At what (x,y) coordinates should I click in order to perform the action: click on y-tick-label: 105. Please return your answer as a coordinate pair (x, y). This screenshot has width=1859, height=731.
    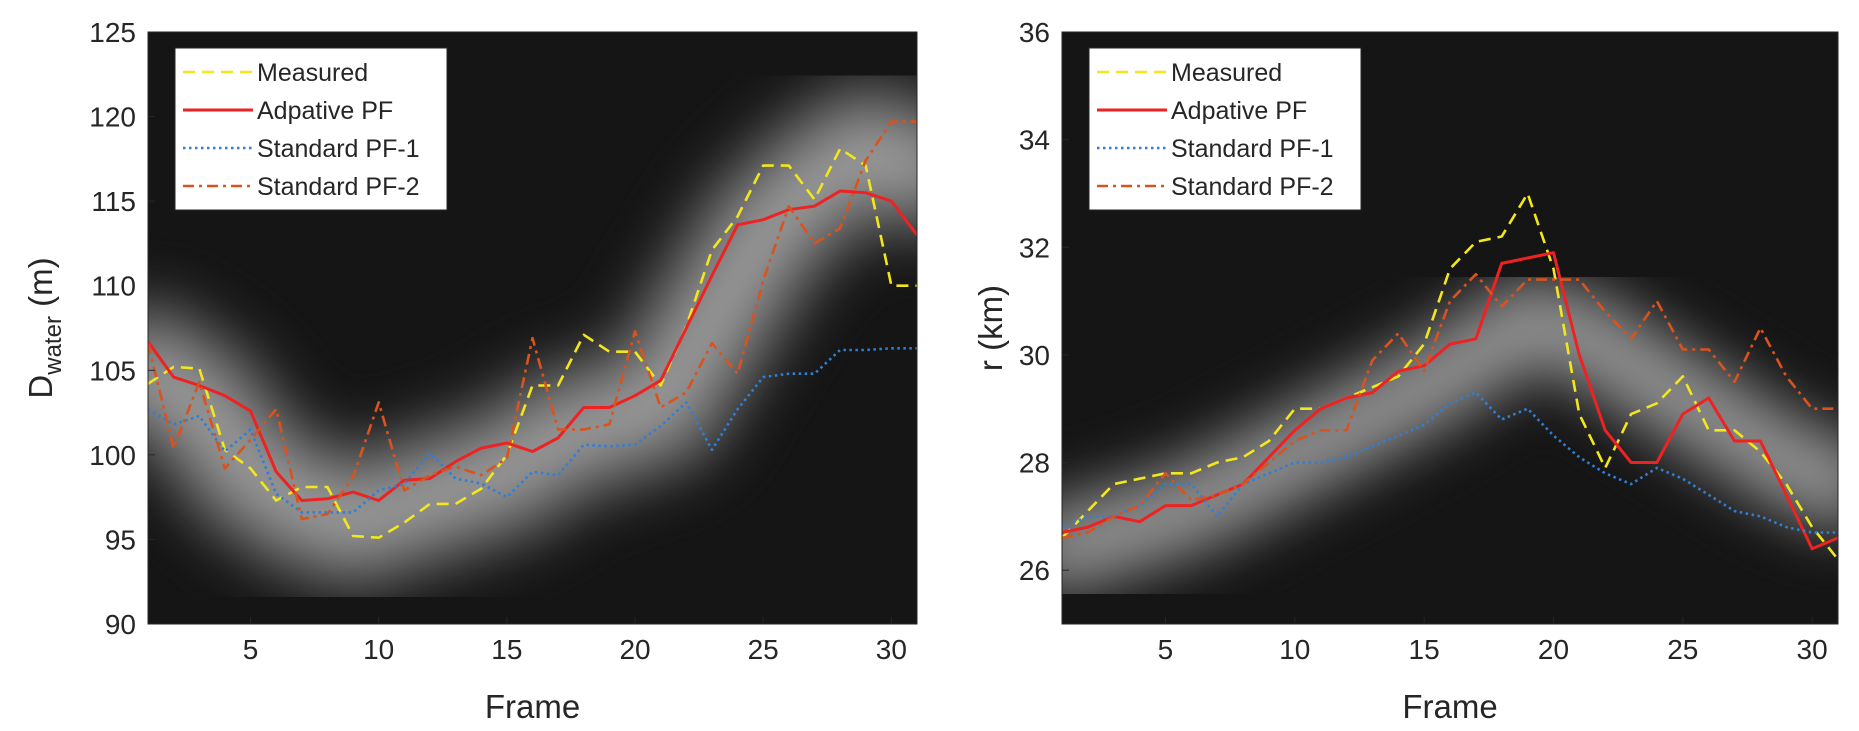
    Looking at the image, I should click on (112, 370).